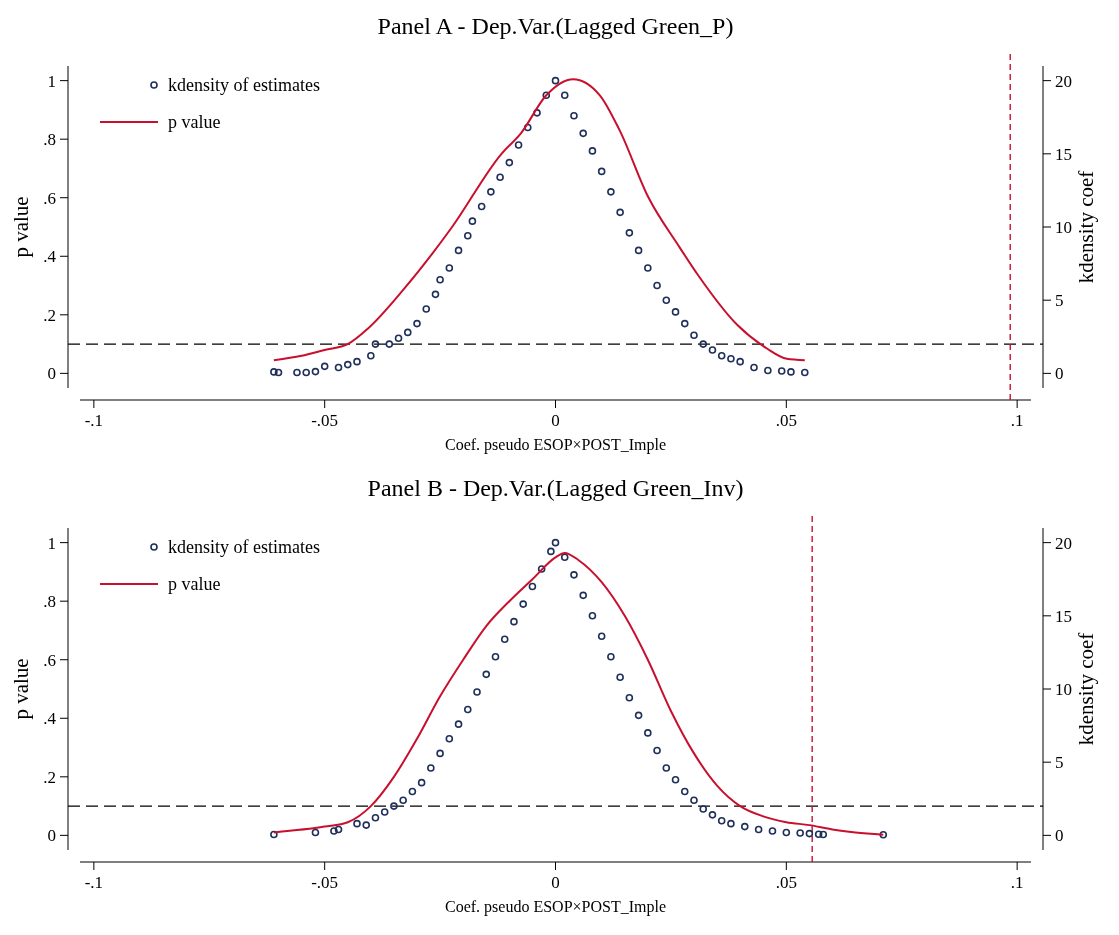 The image size is (1119, 935). Describe the element at coordinates (1063, 227) in the screenshot. I see `y2-tick-label: 10` at that location.